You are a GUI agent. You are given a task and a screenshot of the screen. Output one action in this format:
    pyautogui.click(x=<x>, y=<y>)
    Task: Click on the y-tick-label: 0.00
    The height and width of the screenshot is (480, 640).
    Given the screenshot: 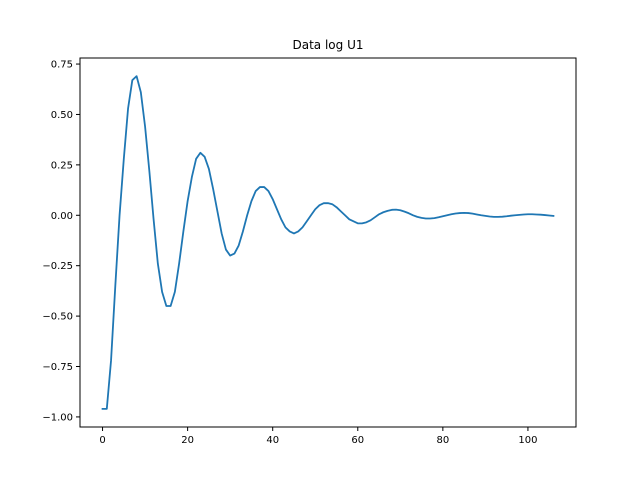 What is the action you would take?
    pyautogui.click(x=62, y=216)
    